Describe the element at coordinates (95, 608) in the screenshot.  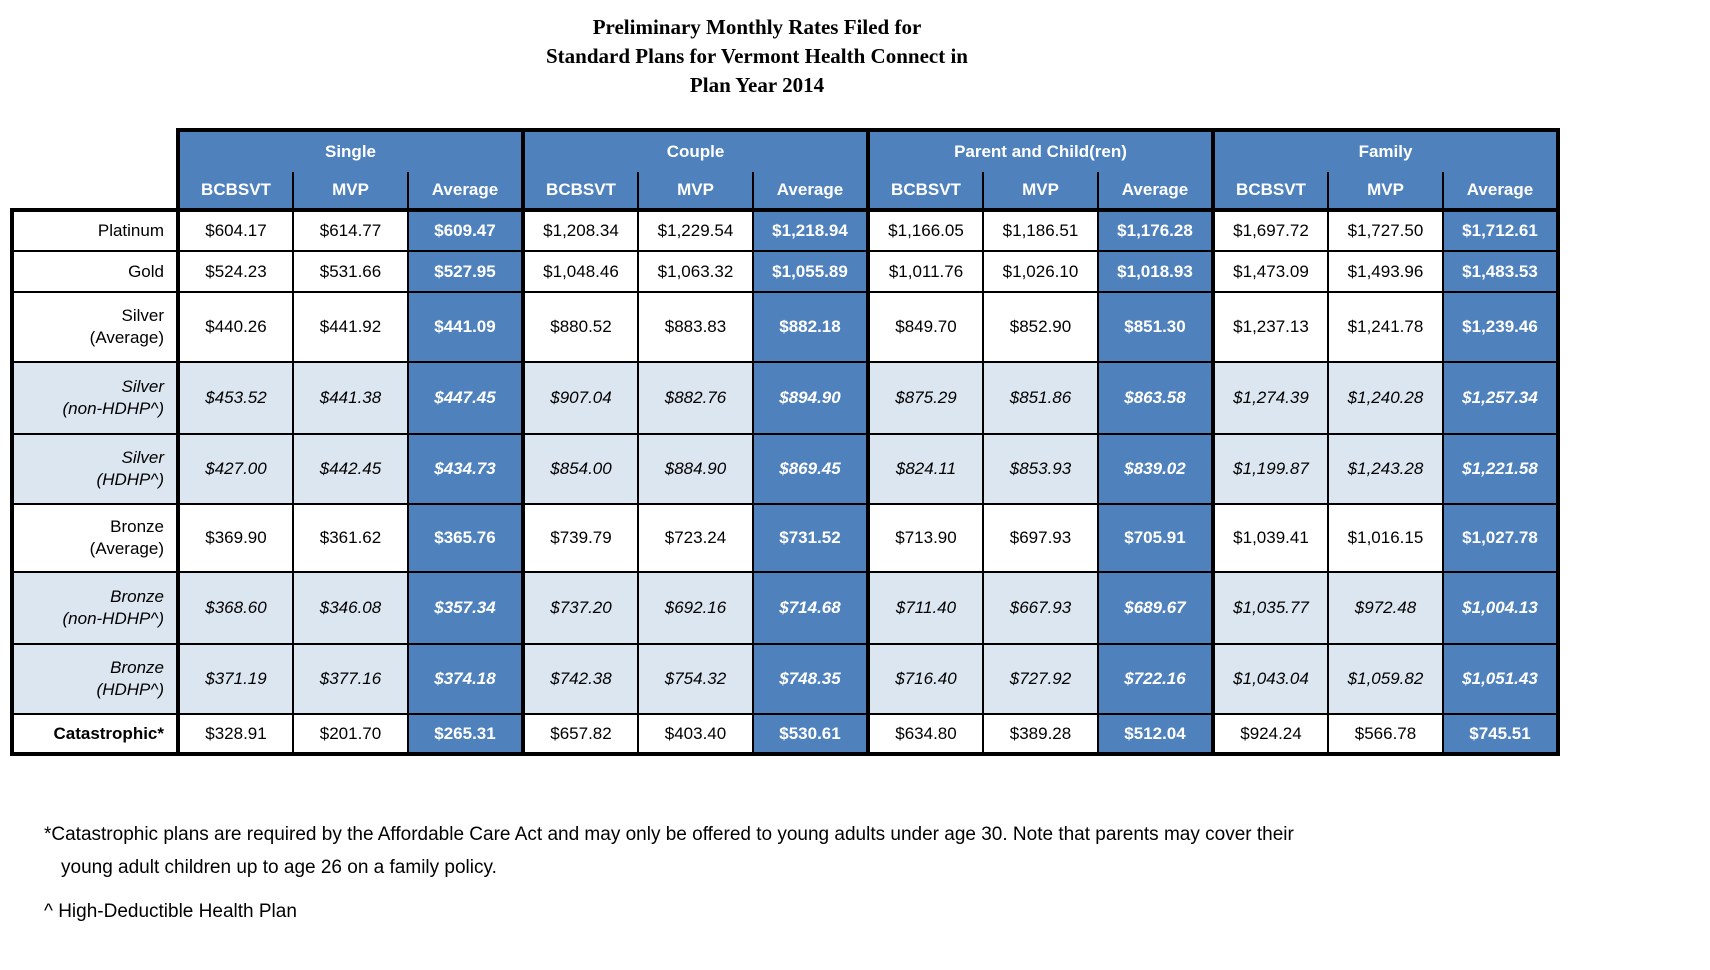
I see `plan-label-cell: Bronze (non-HDHP^)` at that location.